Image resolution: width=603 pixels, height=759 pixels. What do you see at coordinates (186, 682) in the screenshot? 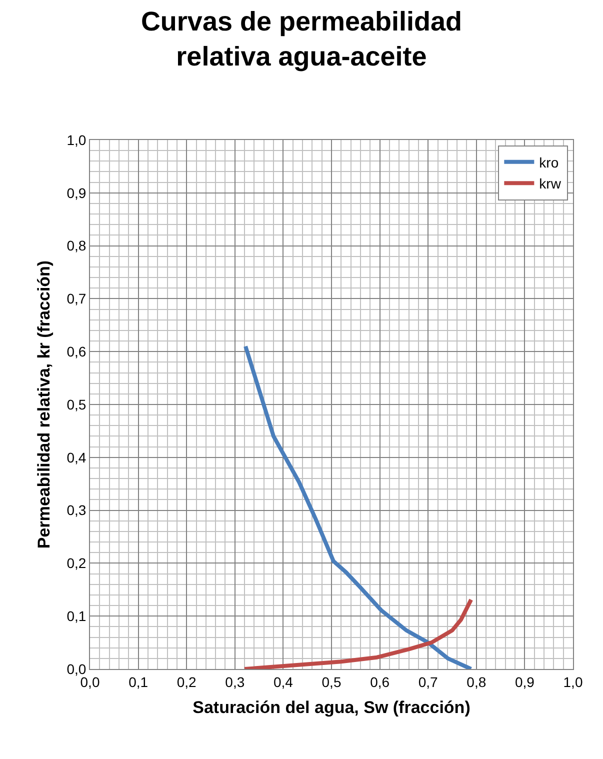
I see `x-tick-label: 0,2` at bounding box center [186, 682].